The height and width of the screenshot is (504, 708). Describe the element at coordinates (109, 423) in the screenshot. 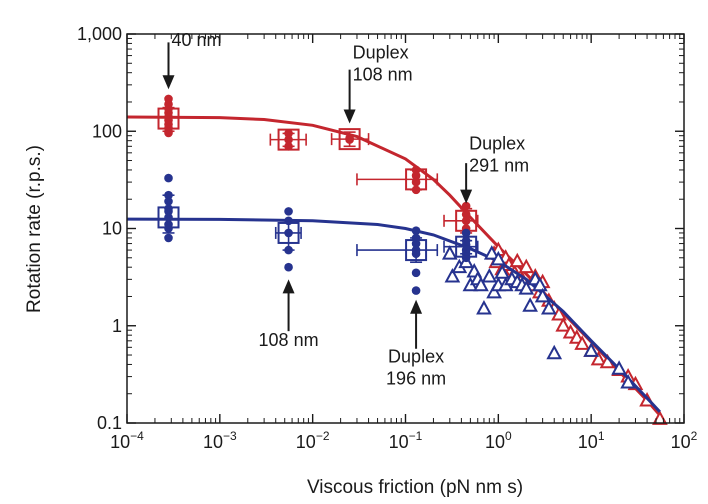

I see `y-tick-label: 0.1` at that location.